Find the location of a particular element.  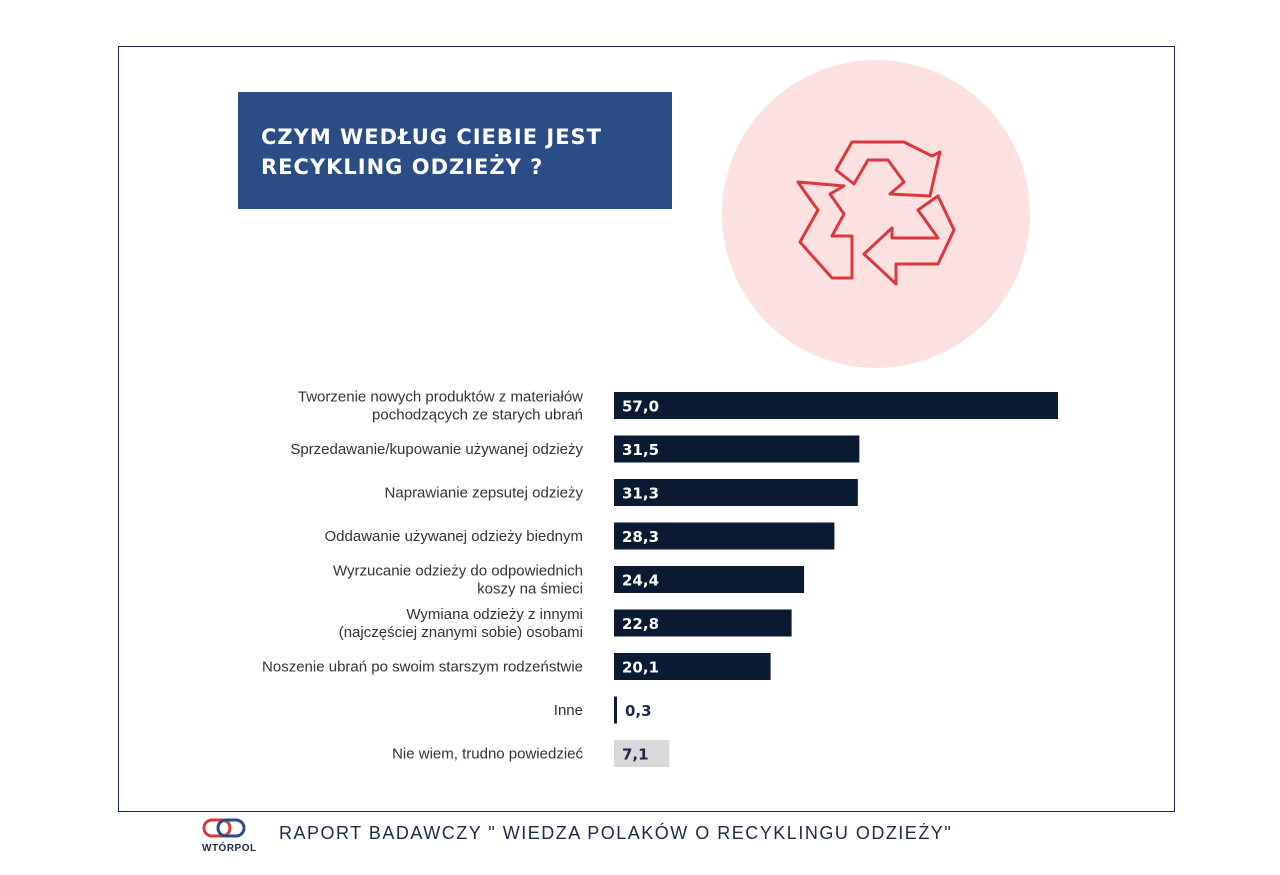

chart-title-line-2: RECYKLING ODZIEŻY ? is located at coordinates (402, 167).